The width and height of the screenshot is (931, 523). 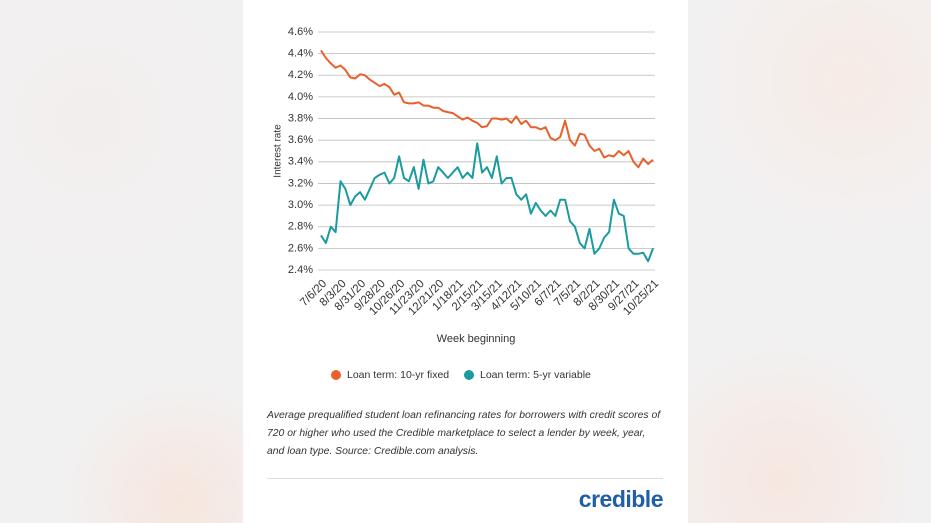 What do you see at coordinates (300, 205) in the screenshot?
I see `y-tick-label: 3.0%` at bounding box center [300, 205].